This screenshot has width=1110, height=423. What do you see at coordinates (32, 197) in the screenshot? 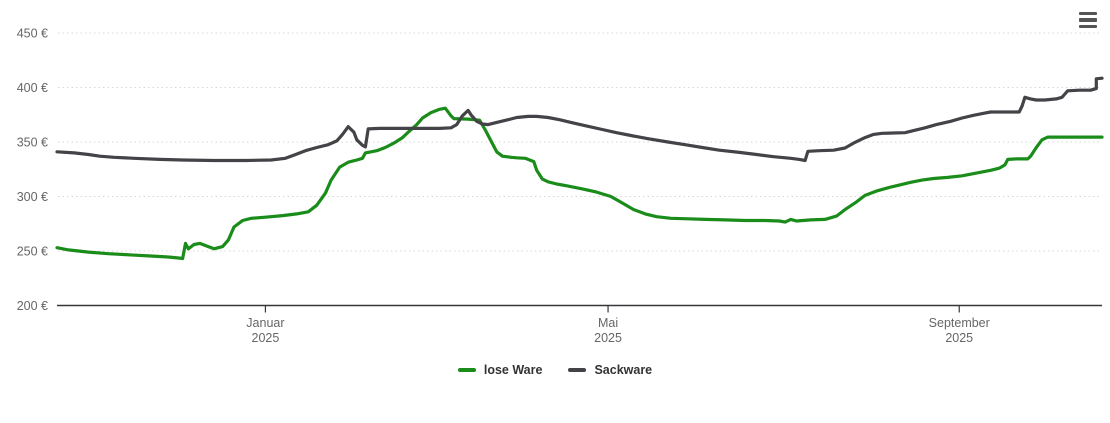
I see `y-axis-label: 300 €` at bounding box center [32, 197].